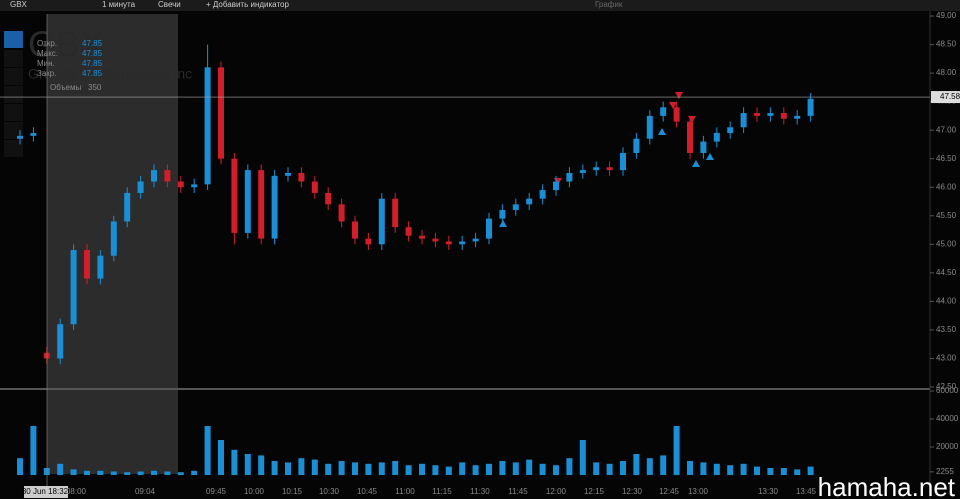 The image size is (960, 499). What do you see at coordinates (13, 112) in the screenshot?
I see `tool-arrow` at bounding box center [13, 112].